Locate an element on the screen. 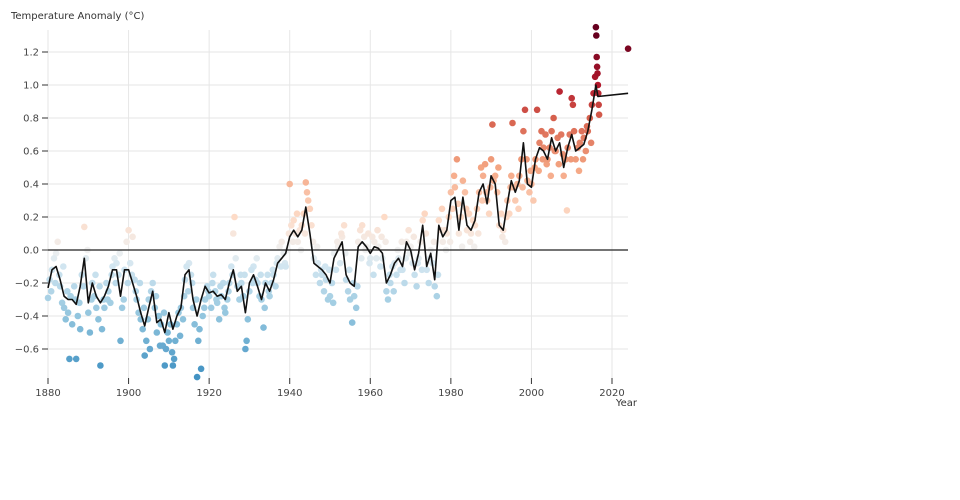 This screenshot has height=500, width=960. x-tick-label: 1920 is located at coordinates (208, 393).